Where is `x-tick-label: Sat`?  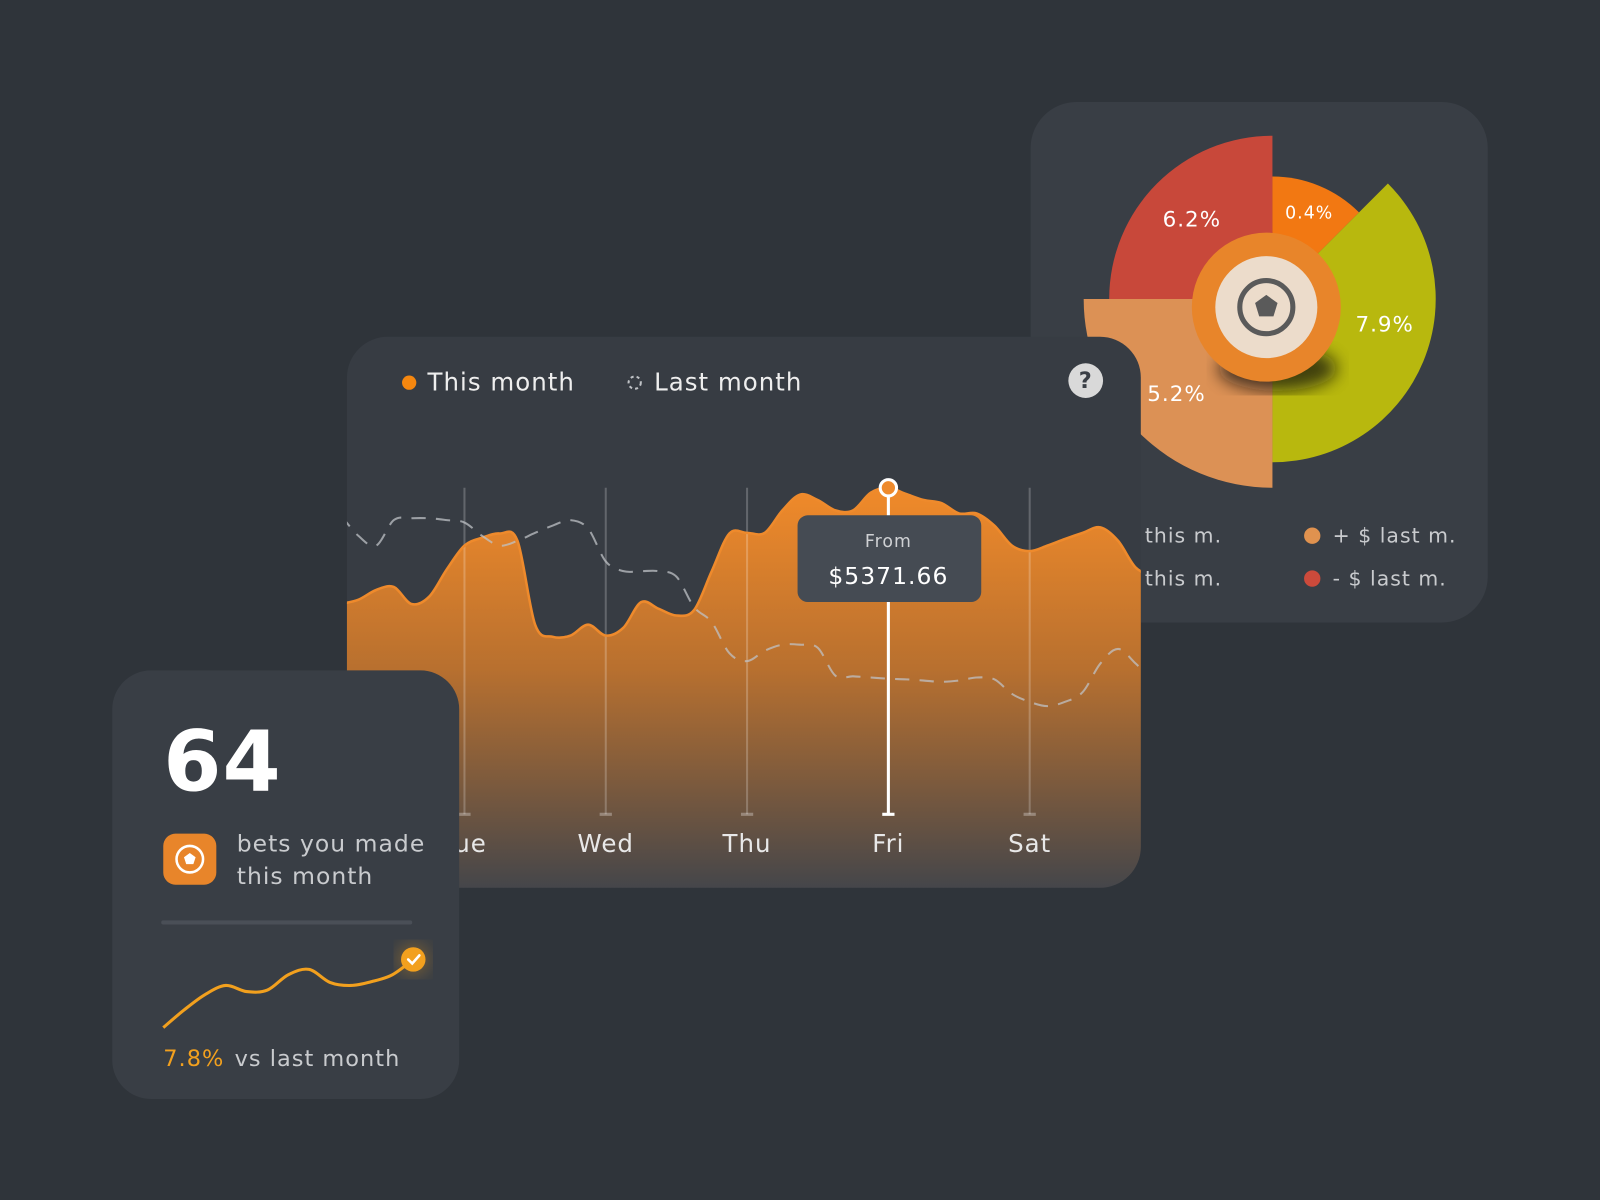
x-tick-label: Sat is located at coordinates (1029, 843).